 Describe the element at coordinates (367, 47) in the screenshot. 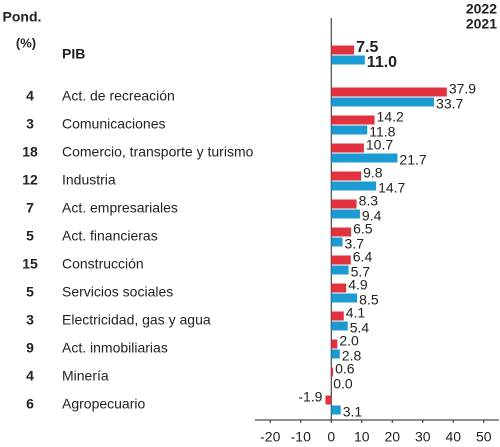

I see `value-label: 7.5` at that location.